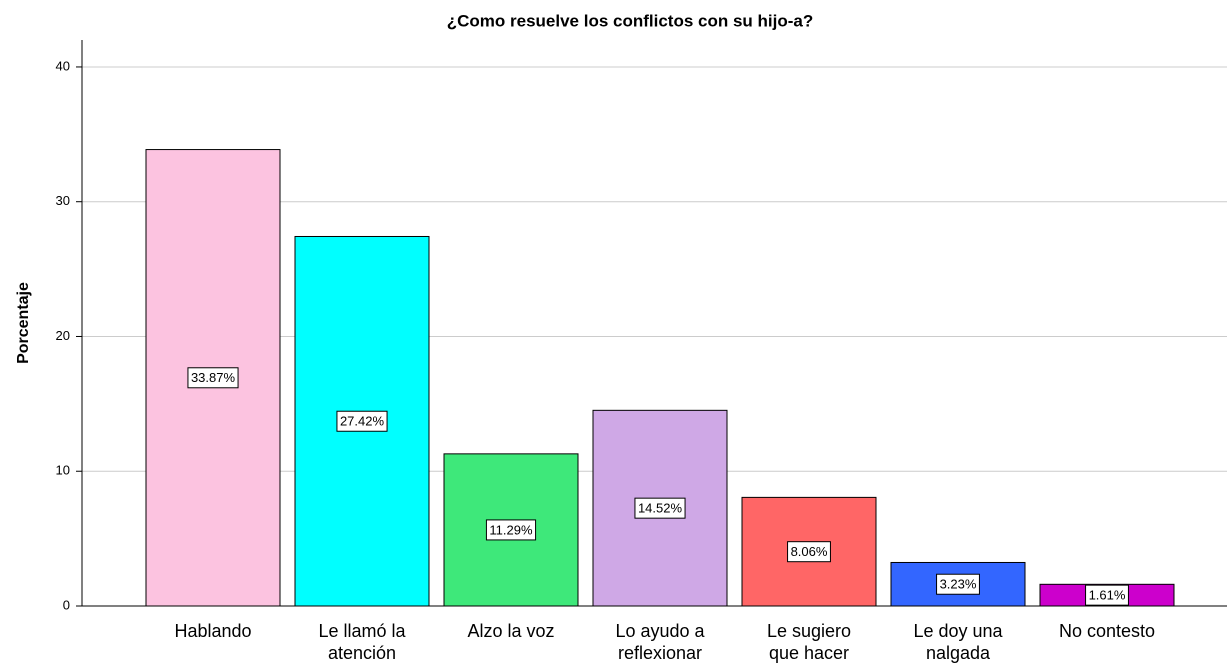 This screenshot has height=666, width=1227. What do you see at coordinates (66, 604) in the screenshot?
I see `y-tick-label: 0` at bounding box center [66, 604].